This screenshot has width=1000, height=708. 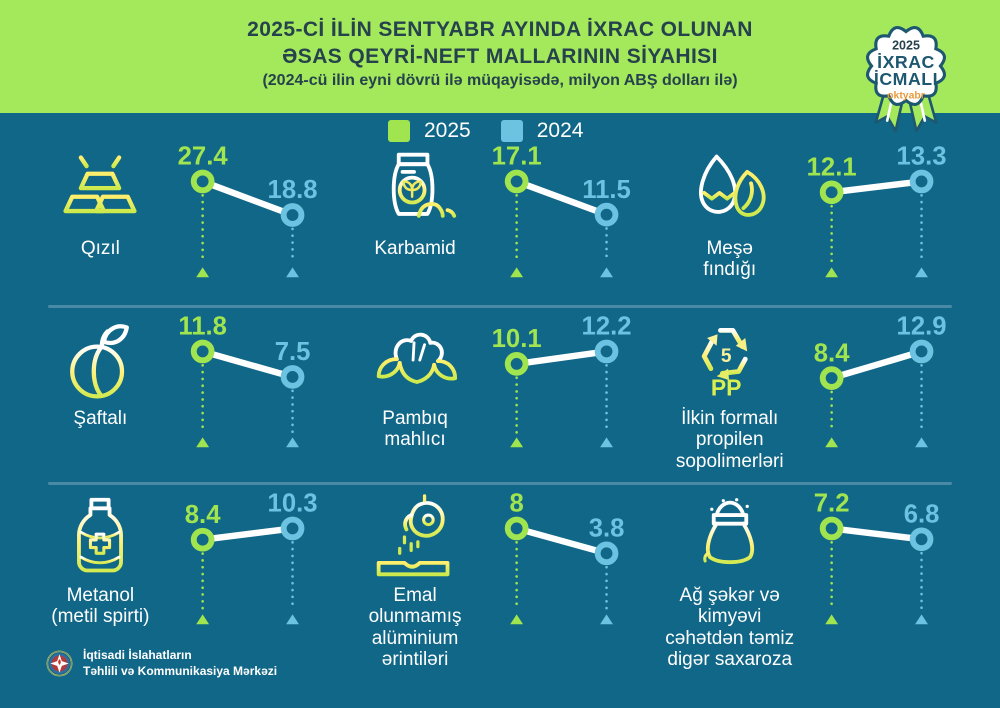 What do you see at coordinates (100, 182) in the screenshot?
I see `gold-bars-icon` at bounding box center [100, 182].